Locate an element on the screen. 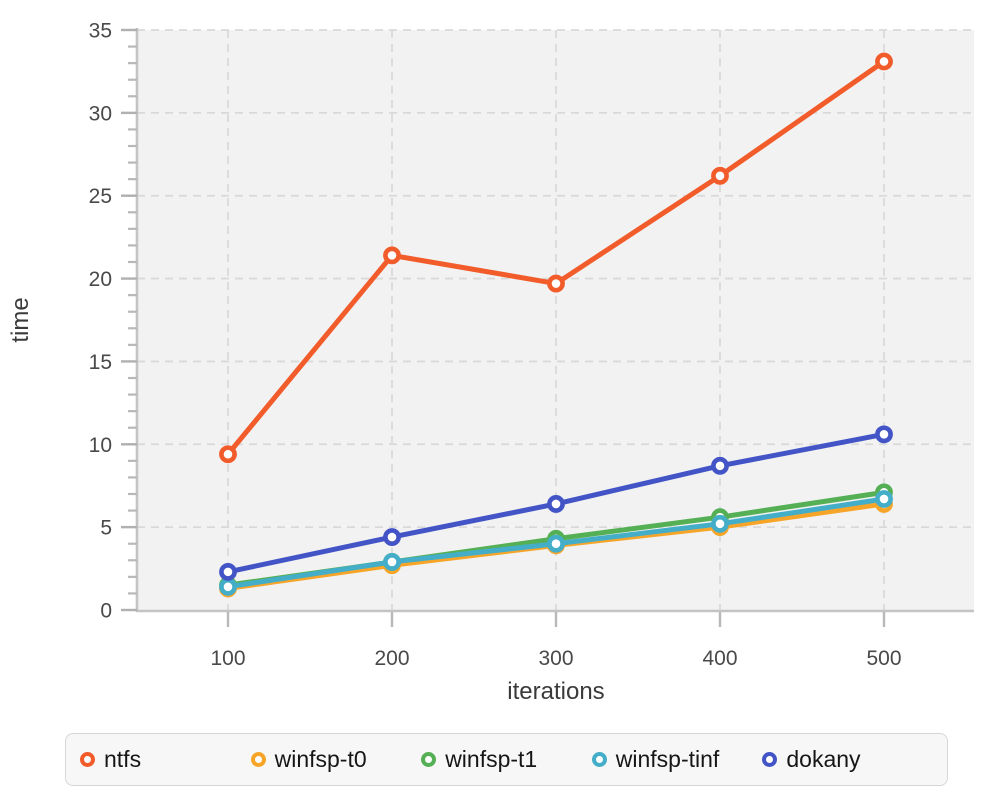 The width and height of the screenshot is (1000, 800). y-tick-label: 10 is located at coordinates (100, 445).